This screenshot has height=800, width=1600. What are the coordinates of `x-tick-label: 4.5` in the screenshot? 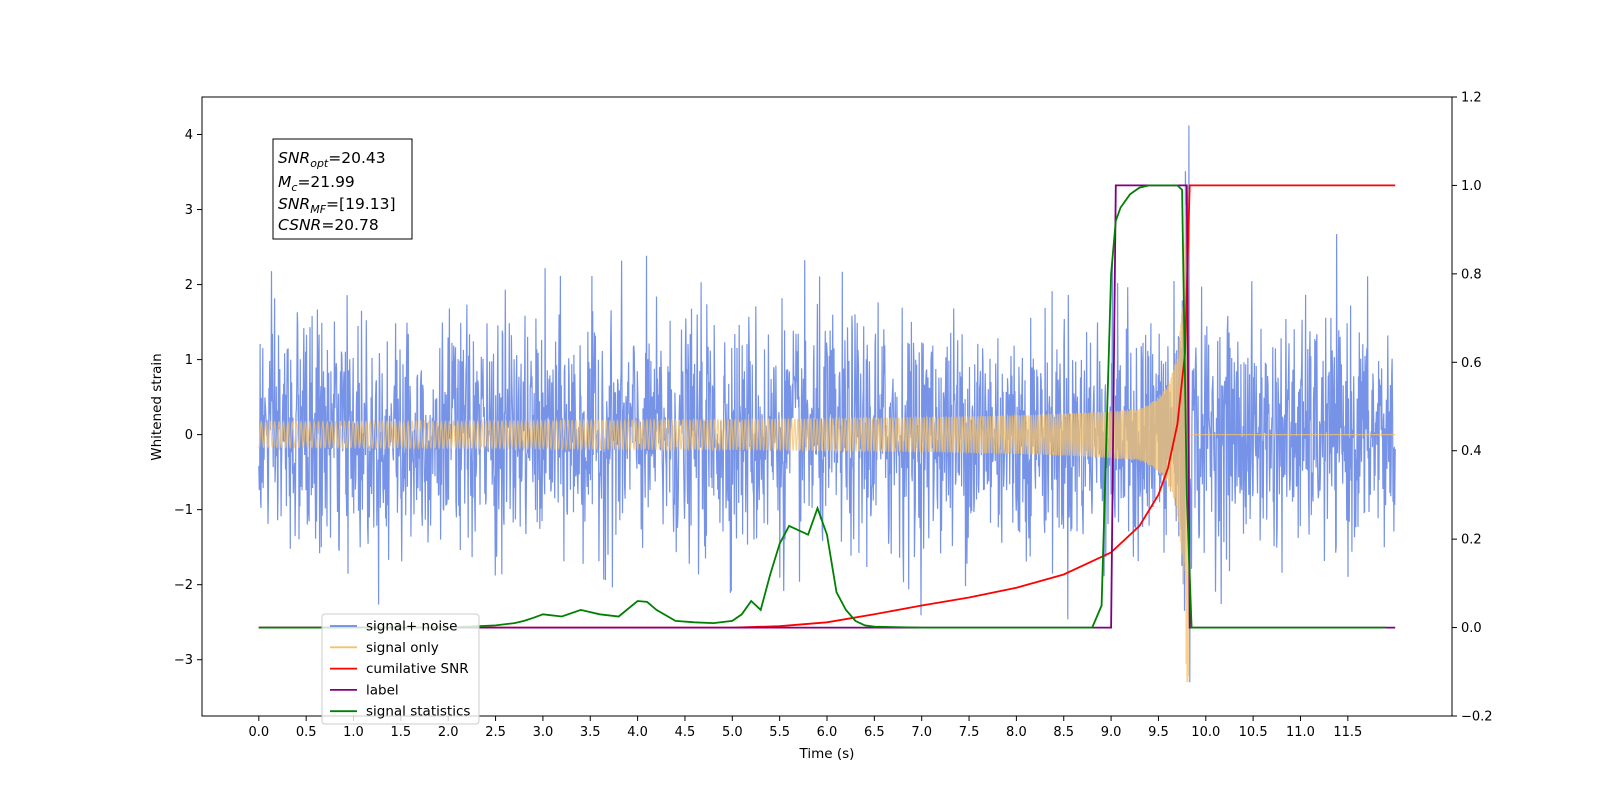 It's located at (685, 732).